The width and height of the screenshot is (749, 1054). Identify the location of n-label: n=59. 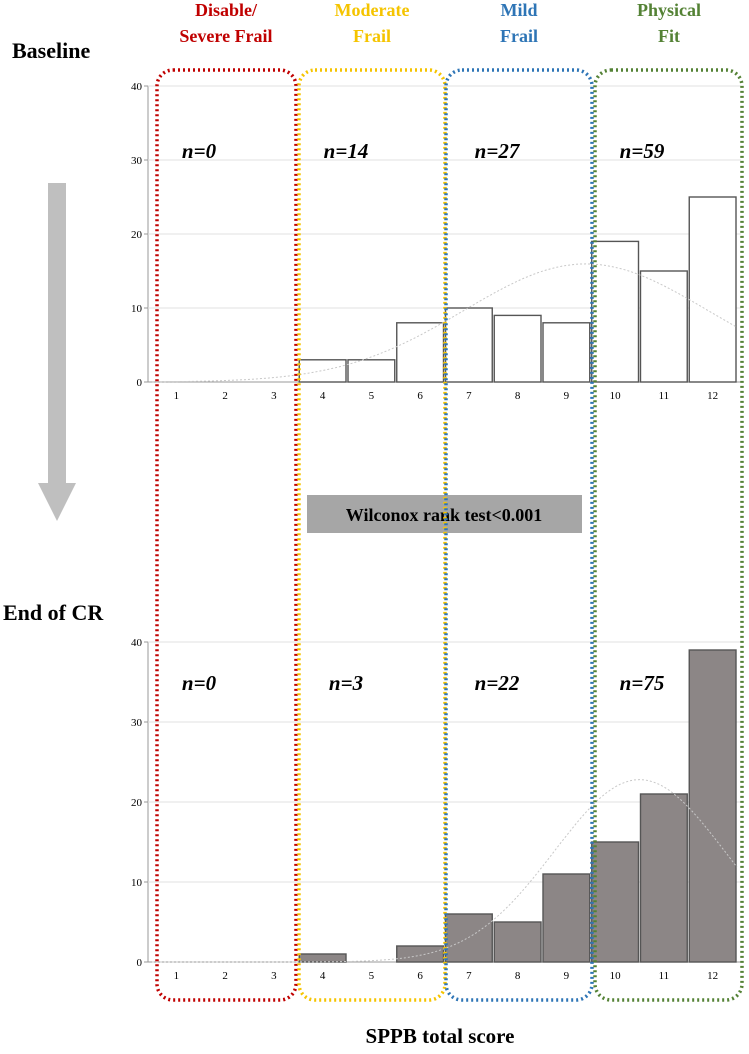
(642, 151).